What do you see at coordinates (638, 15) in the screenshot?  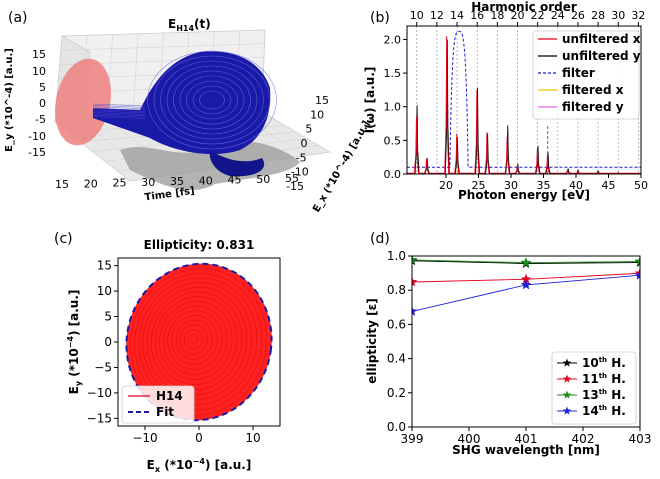 I see `harmonic-tick-label: 32` at bounding box center [638, 15].